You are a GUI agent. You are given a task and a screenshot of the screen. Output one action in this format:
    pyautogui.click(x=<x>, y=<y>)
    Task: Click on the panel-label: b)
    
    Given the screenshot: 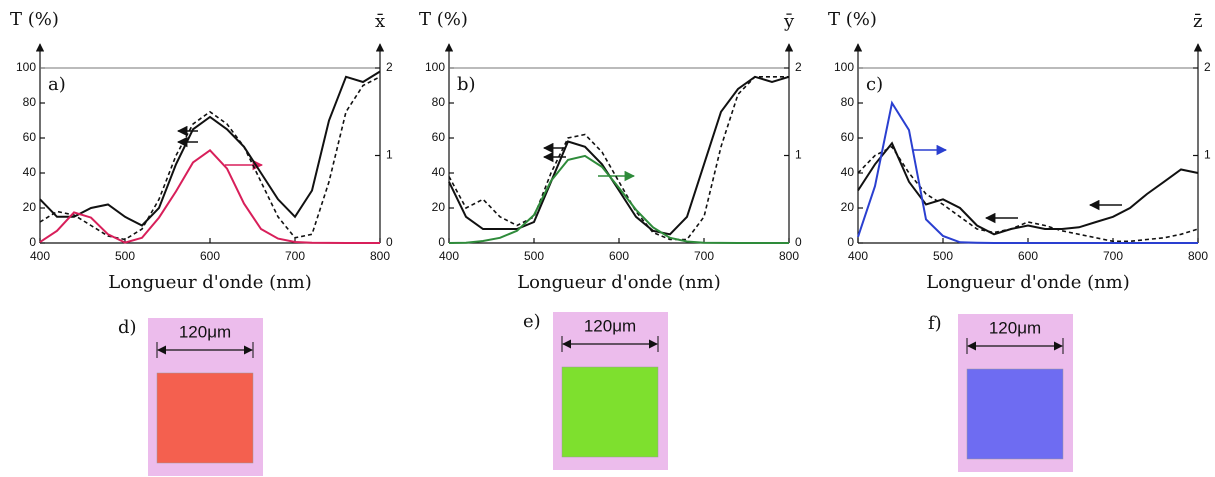 What is the action you would take?
    pyautogui.click(x=466, y=84)
    